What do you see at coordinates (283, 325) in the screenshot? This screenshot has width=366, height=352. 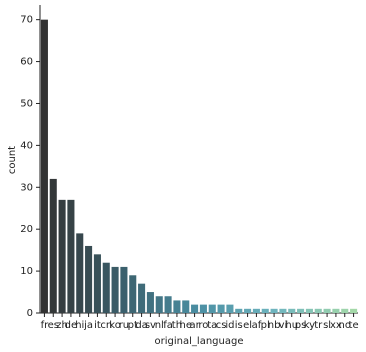 I see `x-tick-label: vi` at bounding box center [283, 325].